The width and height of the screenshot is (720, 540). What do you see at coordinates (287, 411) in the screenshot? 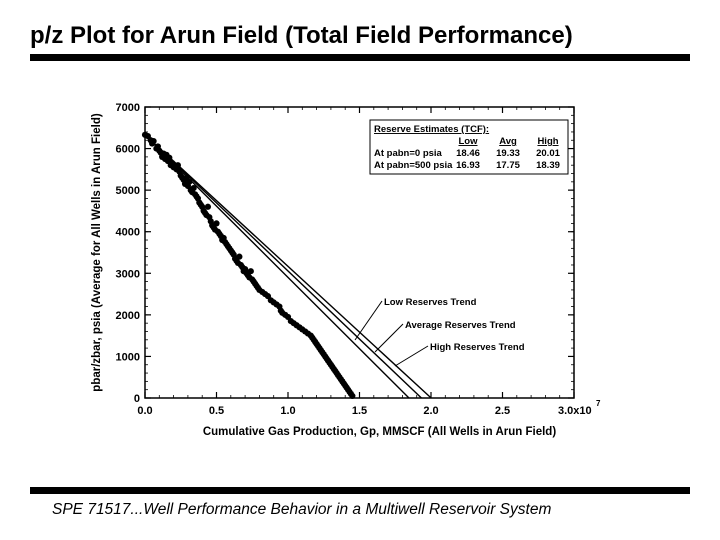
I see `x-tick-label: 1.0` at bounding box center [287, 411].